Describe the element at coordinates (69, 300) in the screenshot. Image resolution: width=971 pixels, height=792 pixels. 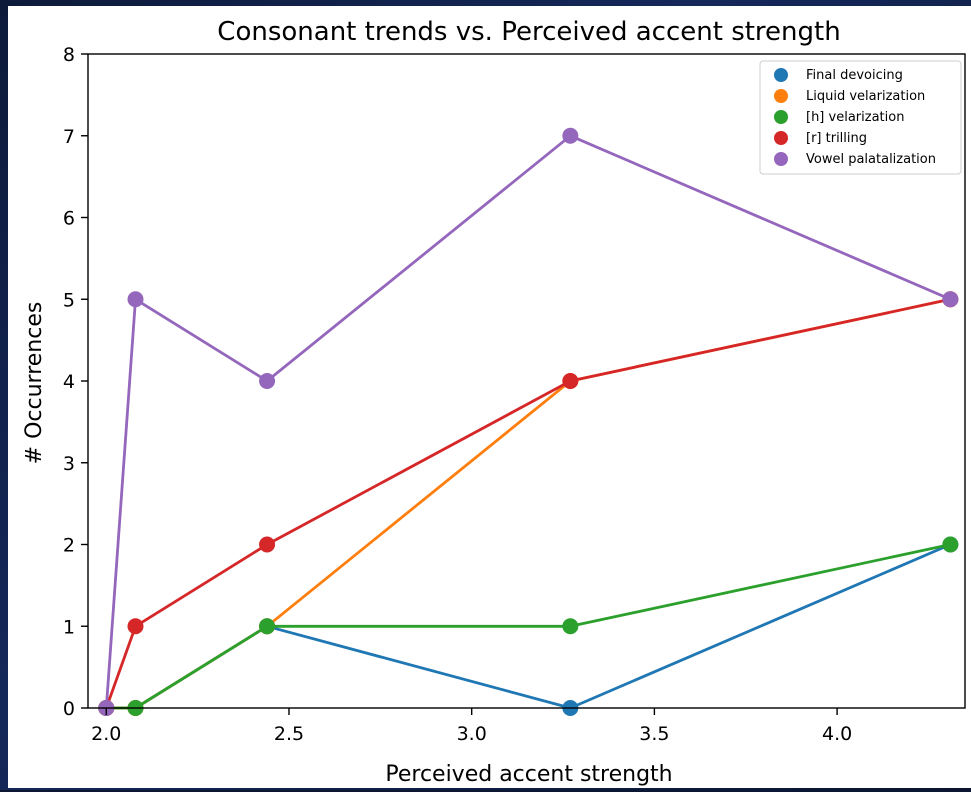
I see `y-tick-label: 5` at that location.